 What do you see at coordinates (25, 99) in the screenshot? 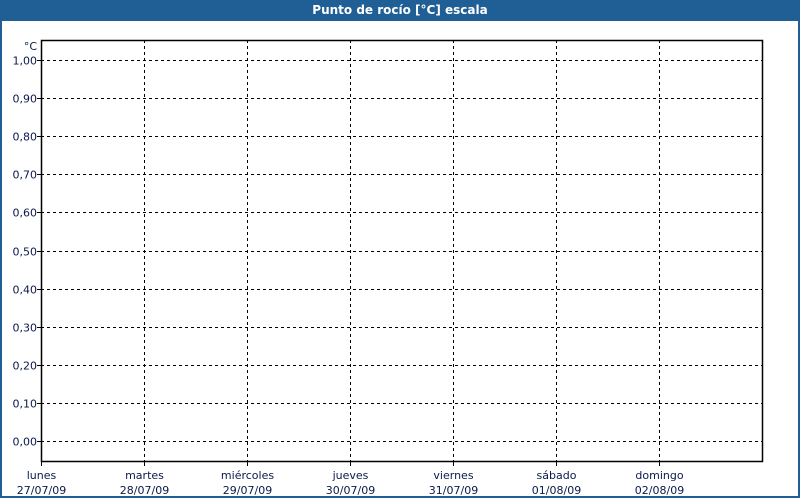
I see `y-tick-label: 0,90` at bounding box center [25, 99].